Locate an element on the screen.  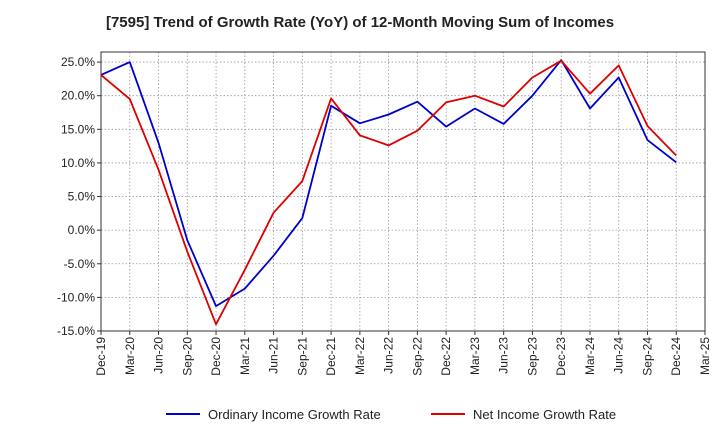
x-tick-label: Mar-20 is located at coordinates (130, 356).